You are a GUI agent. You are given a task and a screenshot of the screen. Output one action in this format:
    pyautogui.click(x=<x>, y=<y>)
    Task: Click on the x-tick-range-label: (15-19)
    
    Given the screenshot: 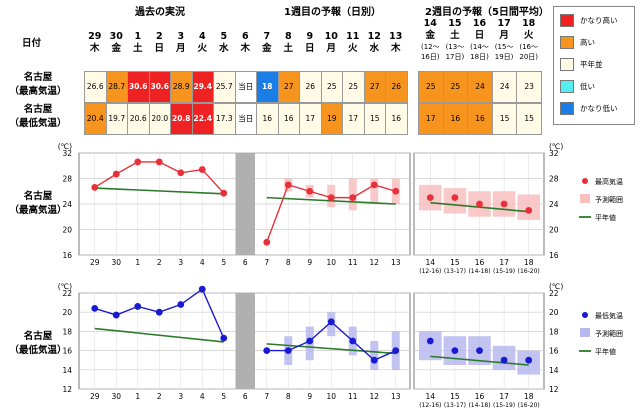 What is the action you would take?
    pyautogui.click(x=504, y=271)
    